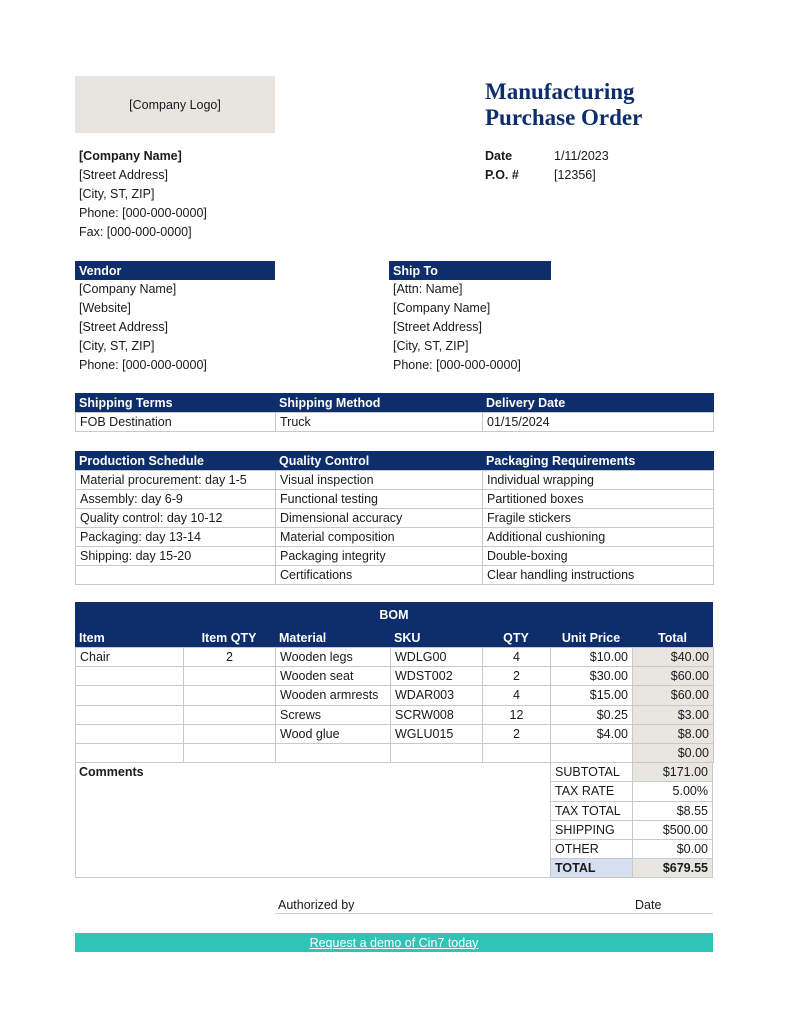  I want to click on bom-header: Item, so click(129, 637).